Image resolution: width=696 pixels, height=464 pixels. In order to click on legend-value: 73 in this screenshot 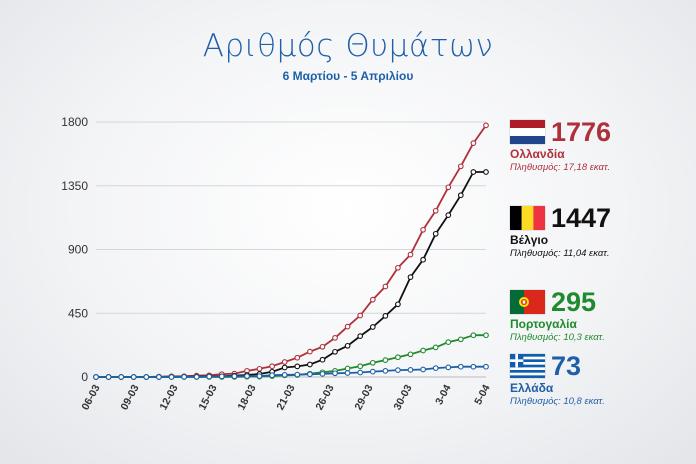, I will do `click(566, 366)`.